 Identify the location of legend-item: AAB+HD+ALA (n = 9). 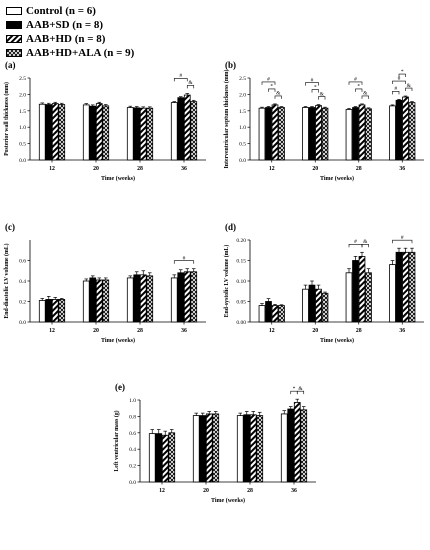
(106, 53).